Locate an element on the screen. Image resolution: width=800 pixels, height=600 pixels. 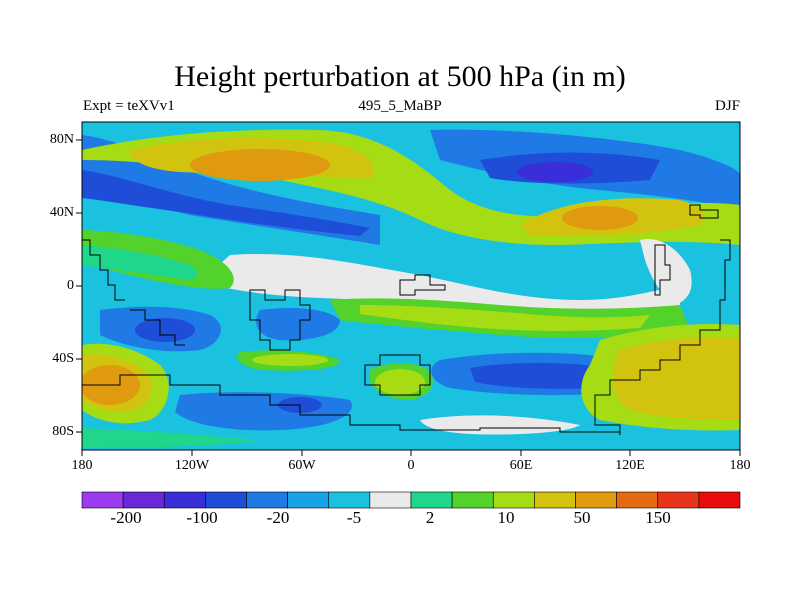
colorbar-label: 2 is located at coordinates (430, 517).